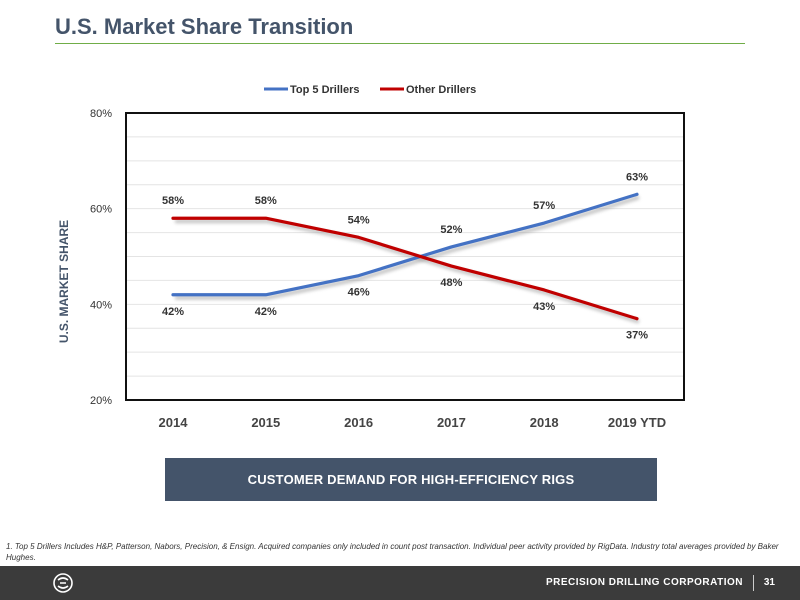 This screenshot has height=600, width=800. What do you see at coordinates (359, 220) in the screenshot?
I see `other-data-label: 54%` at bounding box center [359, 220].